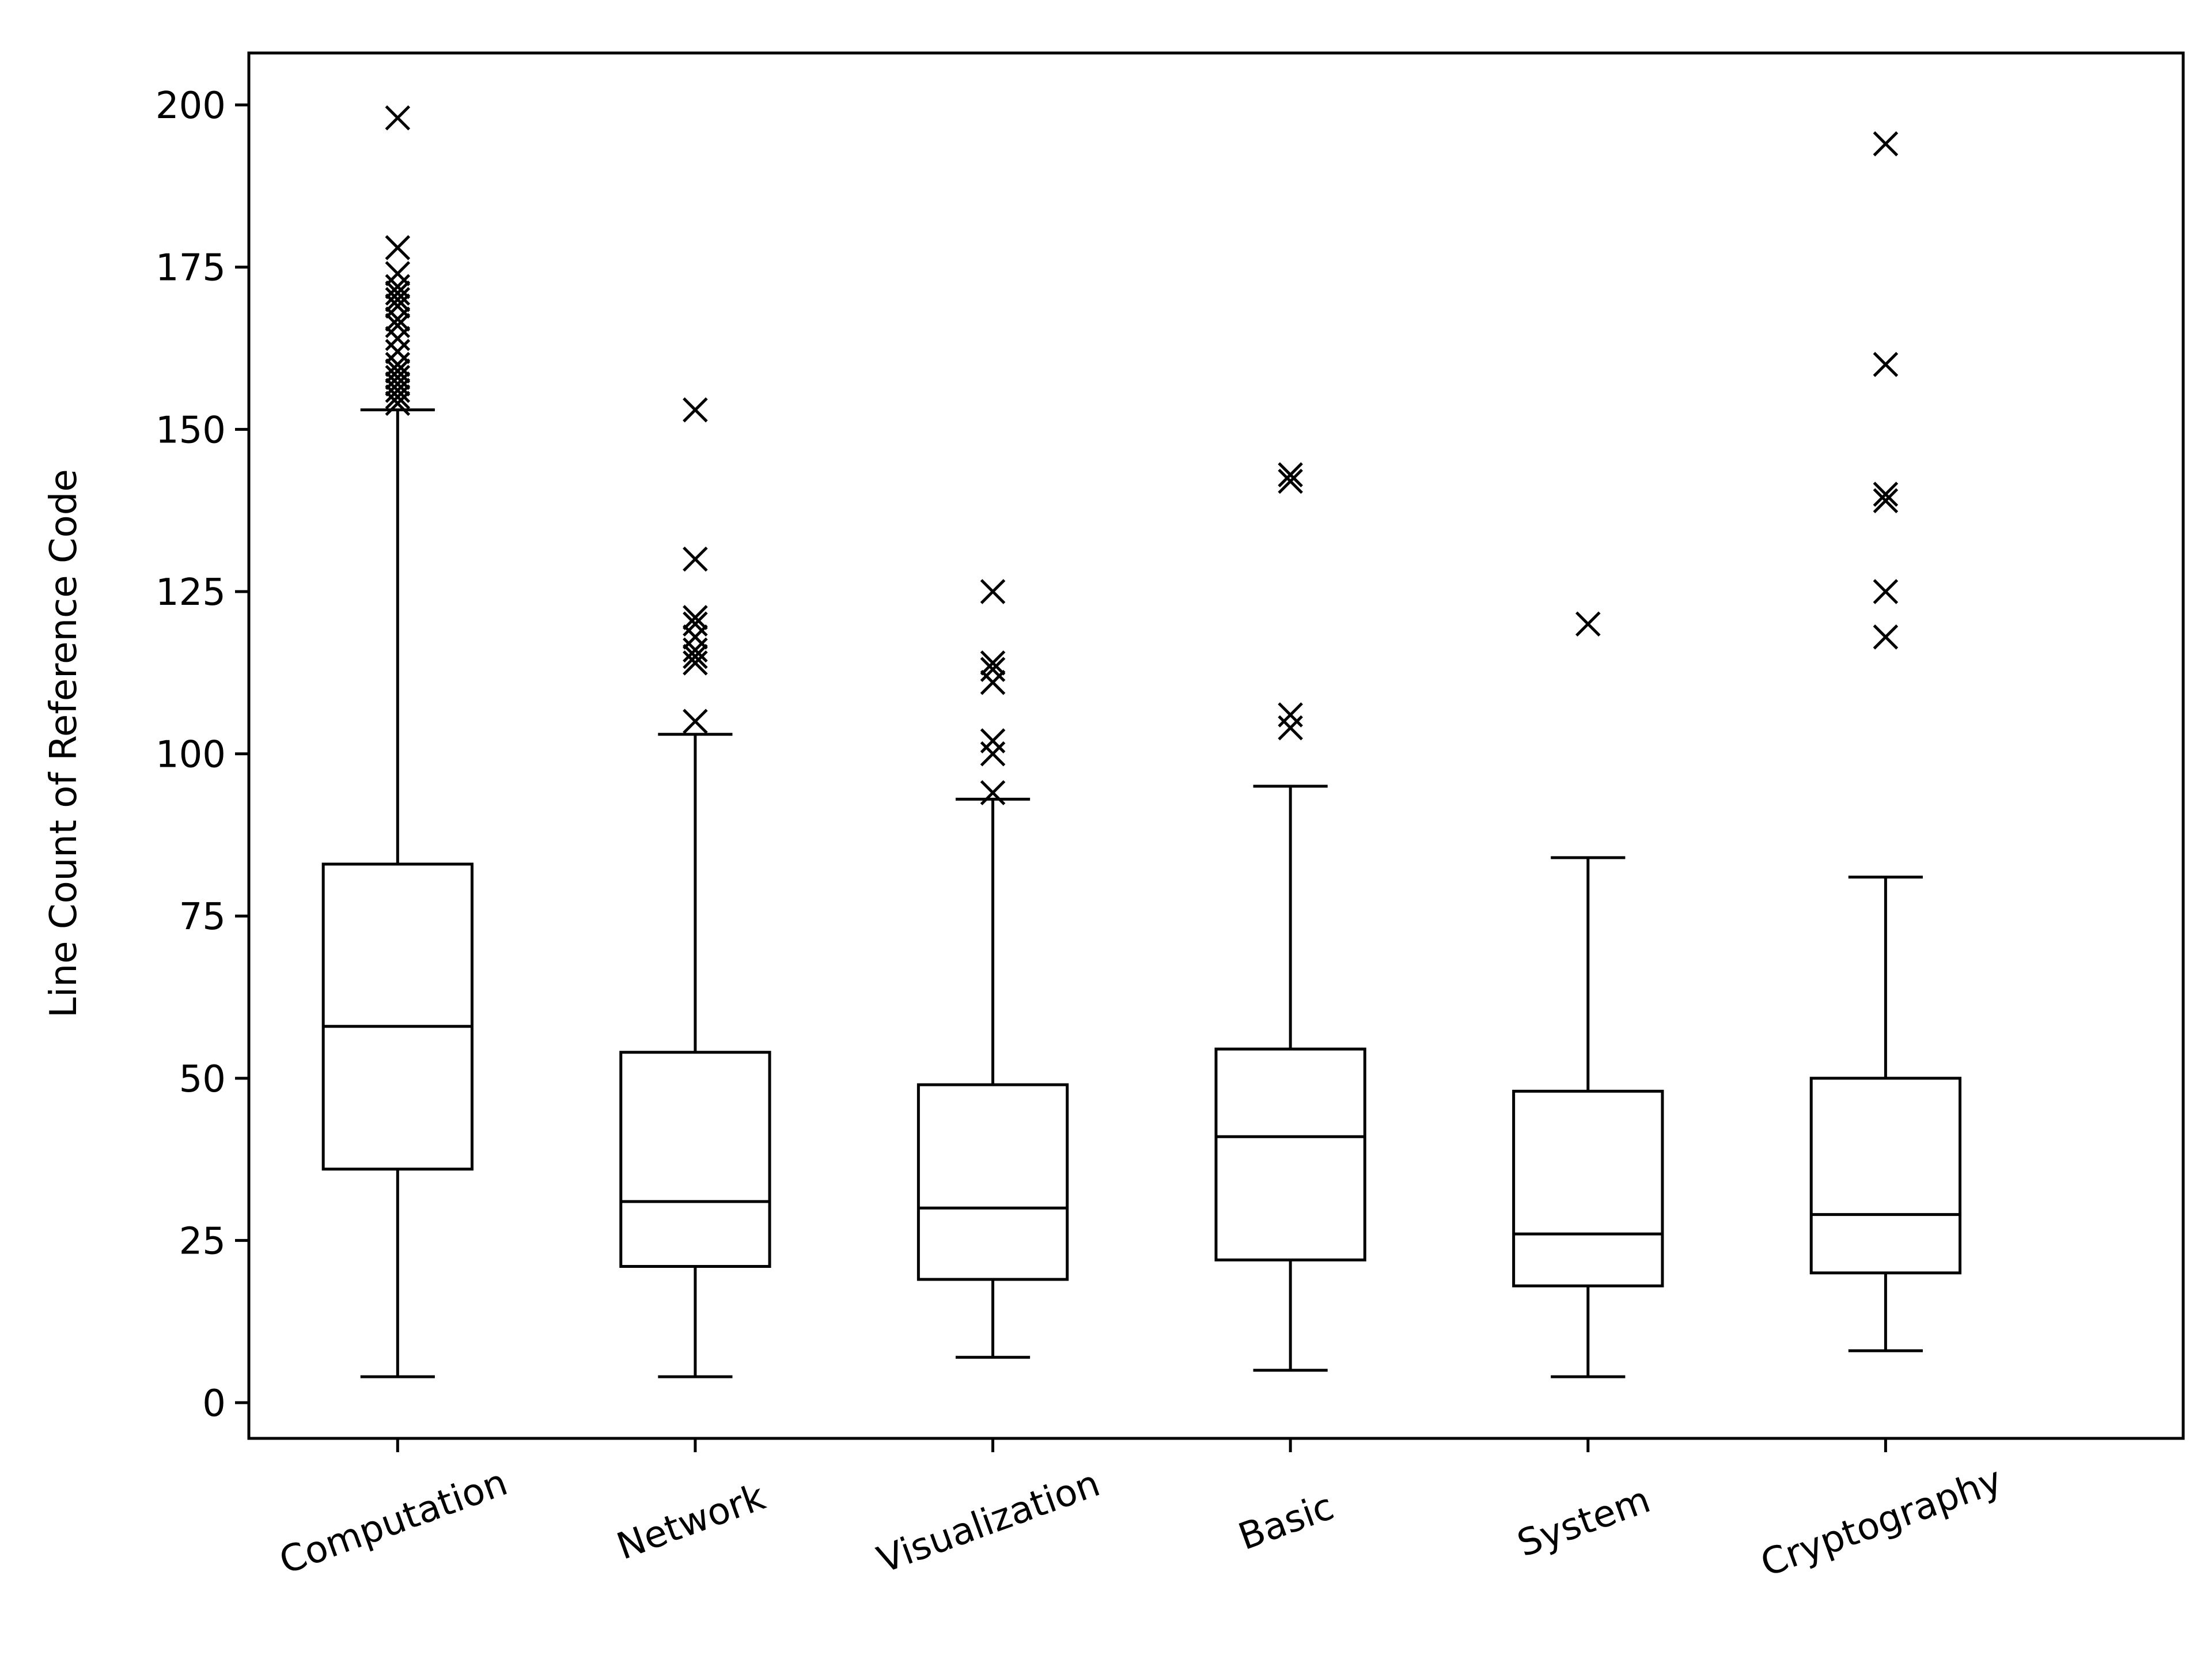 Image resolution: width=2212 pixels, height=1659 pixels. Describe the element at coordinates (1881, 1522) in the screenshot. I see `x-tick-label: Cryptography` at that location.